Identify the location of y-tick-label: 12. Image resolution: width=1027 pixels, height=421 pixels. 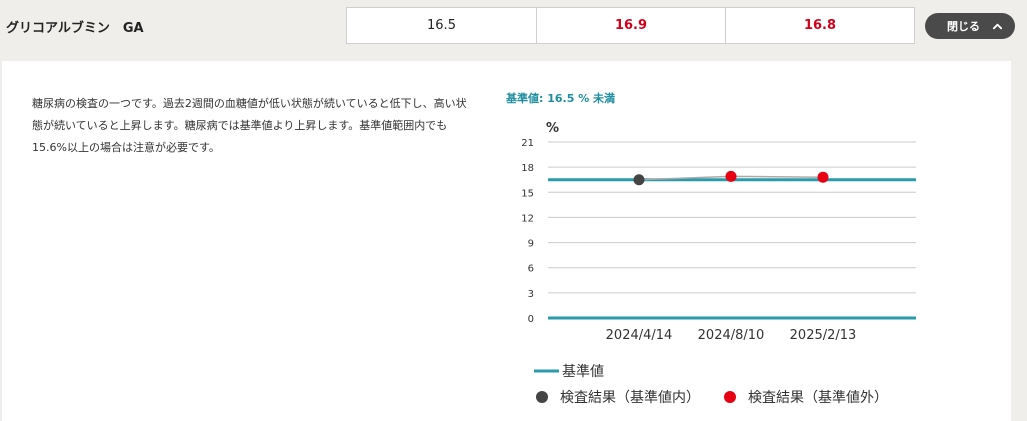
(527, 218).